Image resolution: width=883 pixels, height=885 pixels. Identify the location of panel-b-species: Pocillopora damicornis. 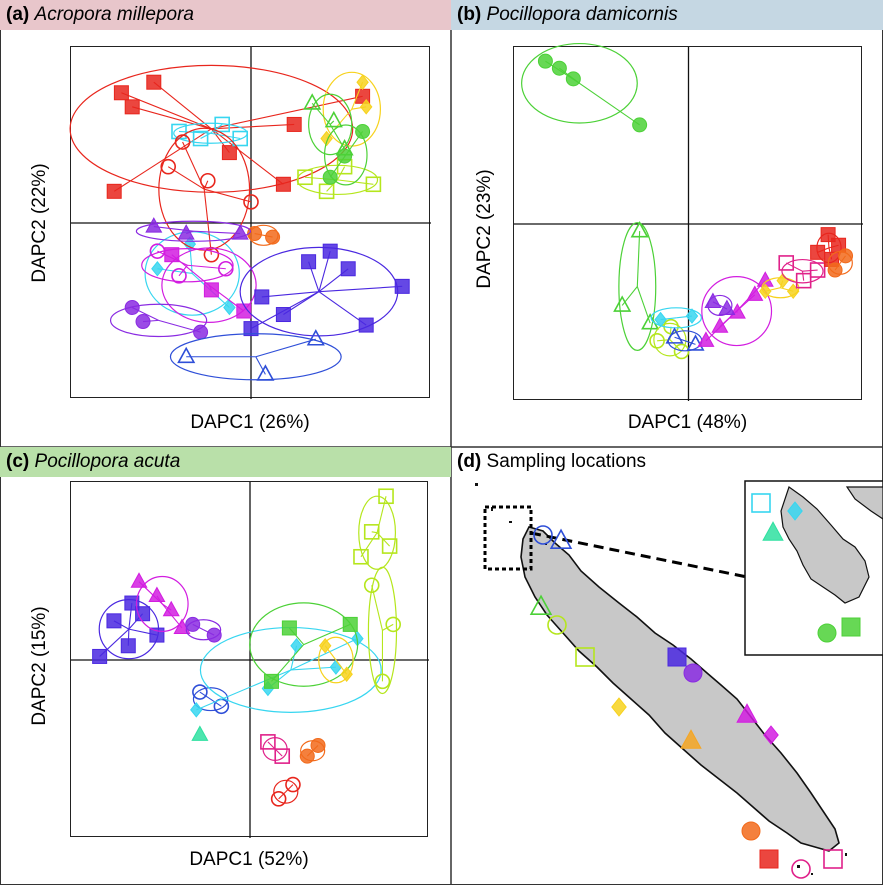
(582, 14).